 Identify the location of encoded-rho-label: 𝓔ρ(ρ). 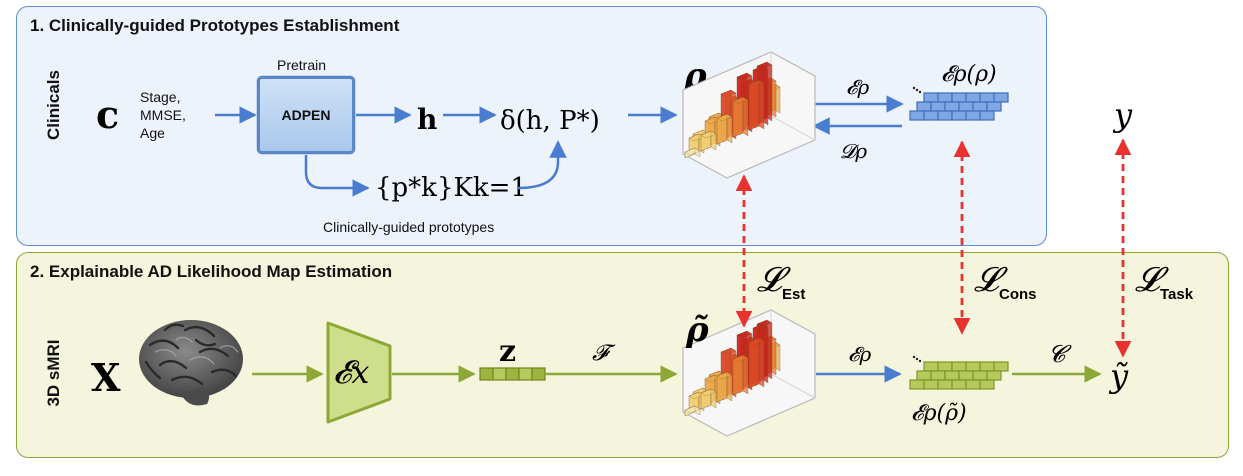
(969, 74).